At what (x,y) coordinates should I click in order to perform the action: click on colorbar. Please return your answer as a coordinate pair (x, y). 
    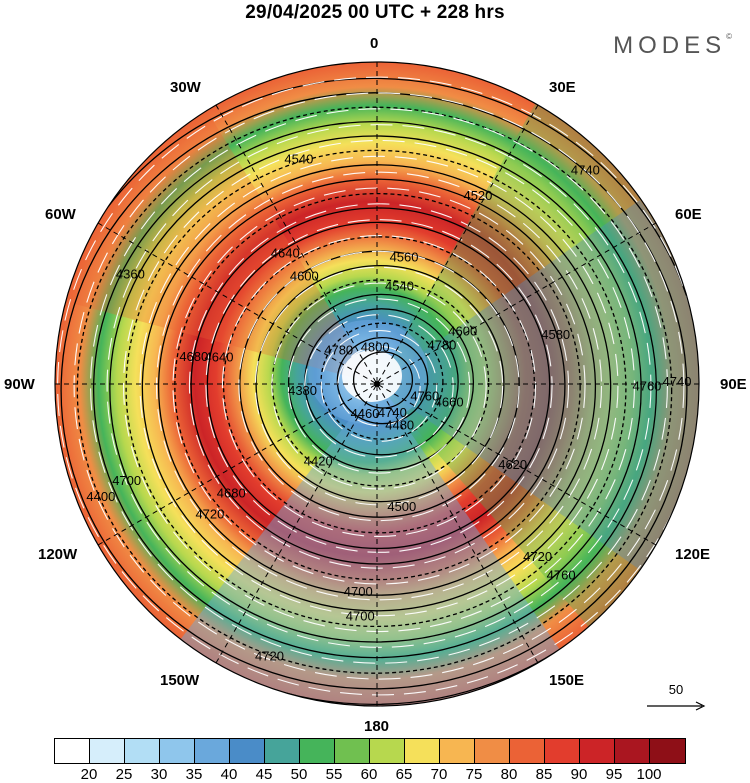
    Looking at the image, I should click on (370, 751).